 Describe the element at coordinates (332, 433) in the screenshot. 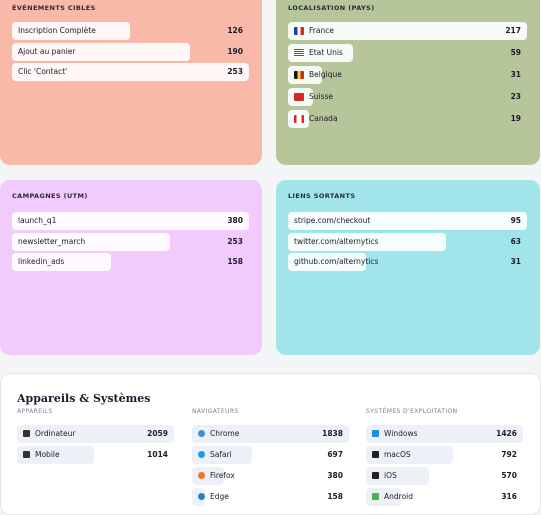

I see `row-value: 1838` at that location.